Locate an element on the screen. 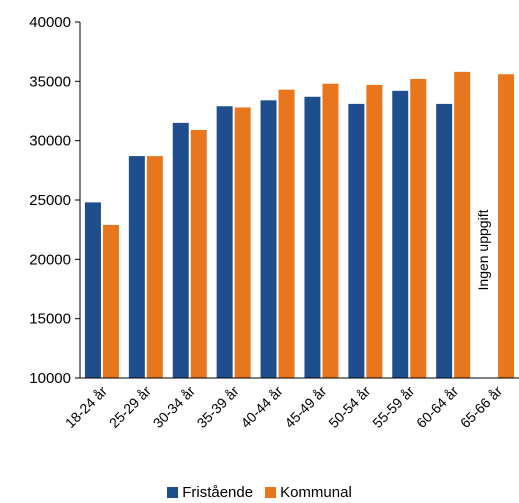  annotations: Ingen uppgift is located at coordinates (483, 249).